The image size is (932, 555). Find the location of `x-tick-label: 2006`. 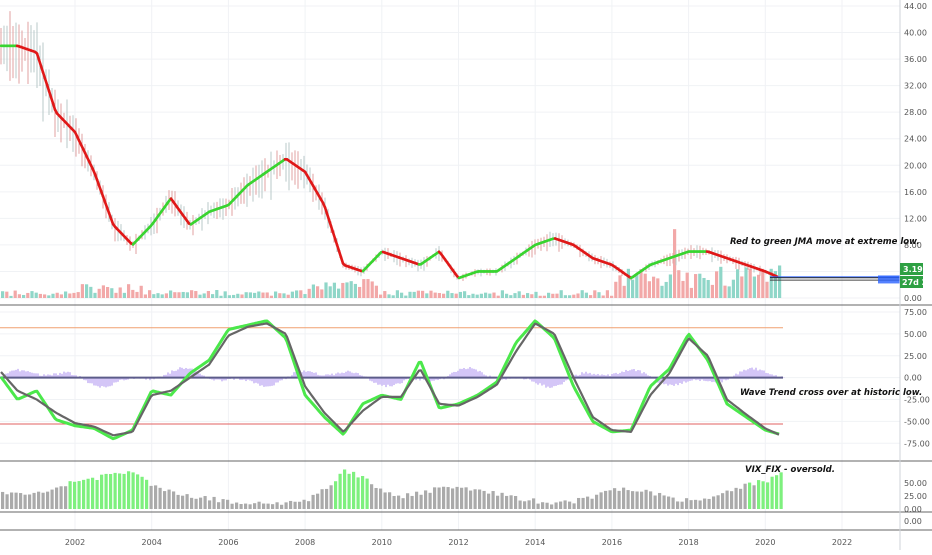

x-tick-label: 2006 is located at coordinates (228, 542).